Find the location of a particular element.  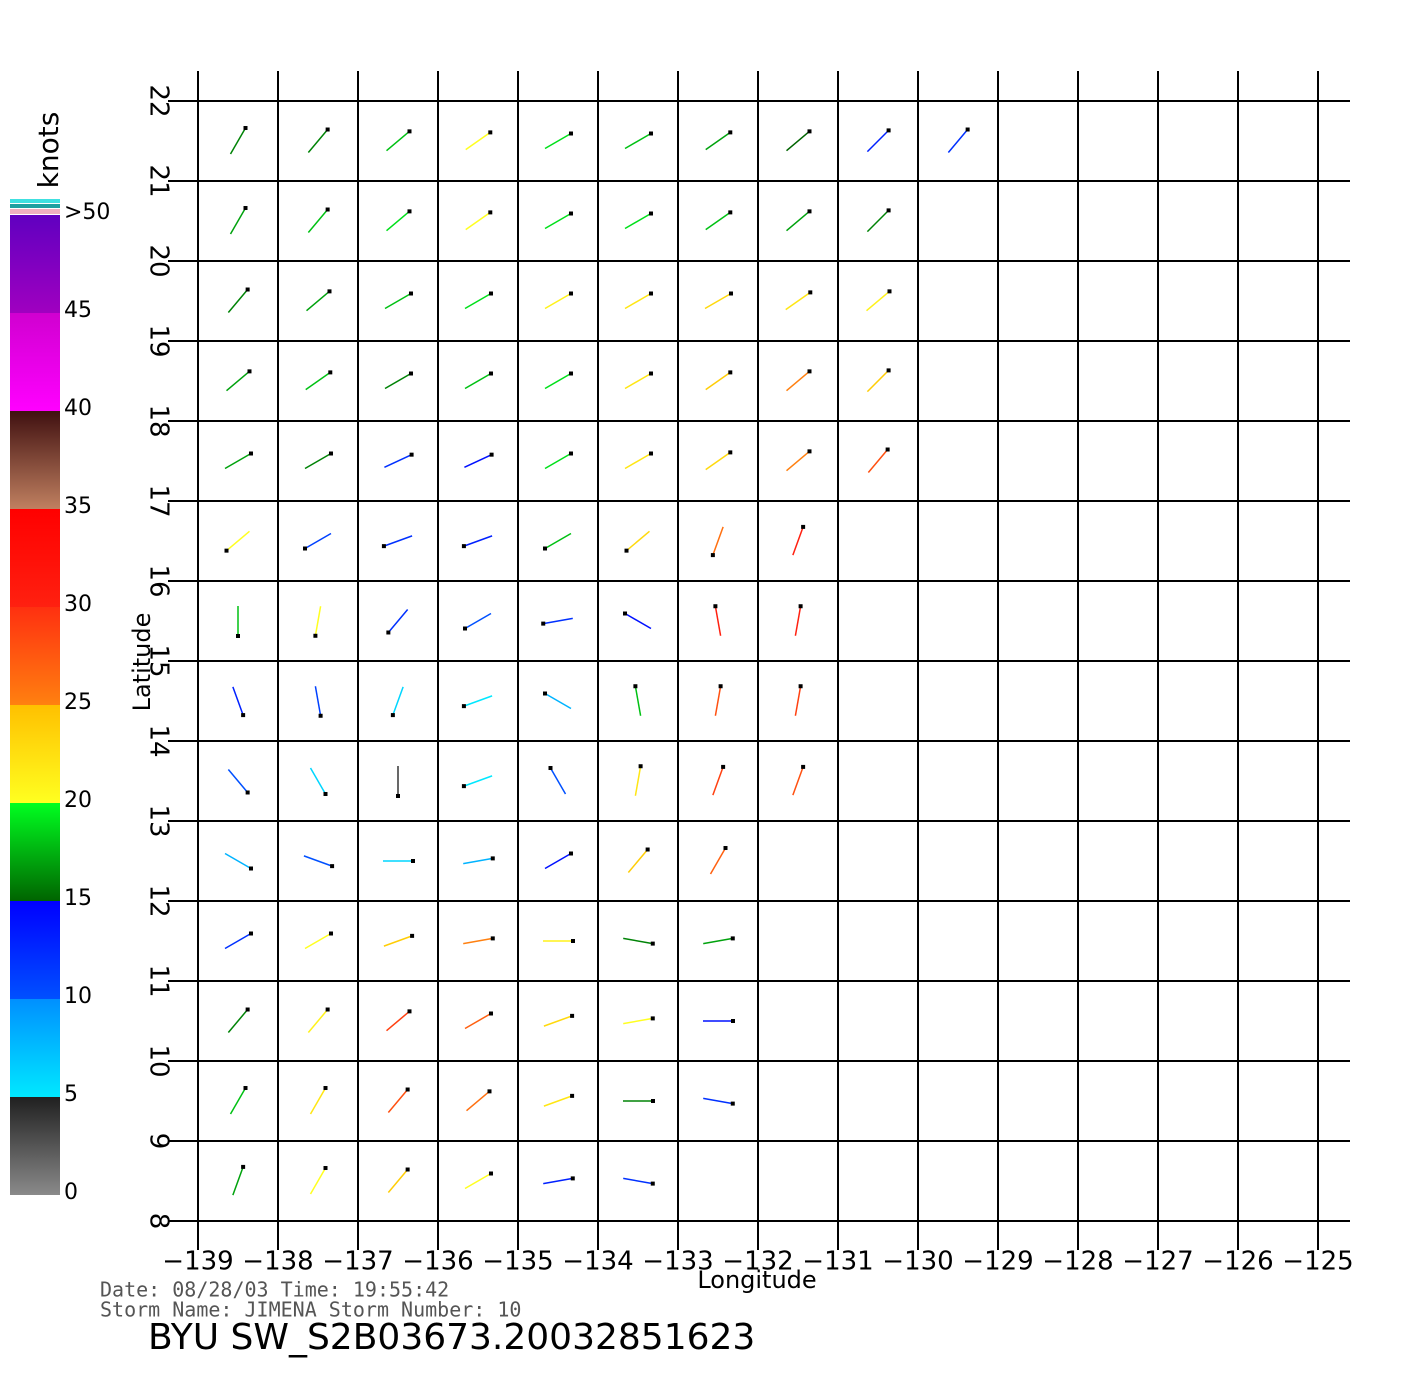

x-tick-label: −131 is located at coordinates (837, 1262).